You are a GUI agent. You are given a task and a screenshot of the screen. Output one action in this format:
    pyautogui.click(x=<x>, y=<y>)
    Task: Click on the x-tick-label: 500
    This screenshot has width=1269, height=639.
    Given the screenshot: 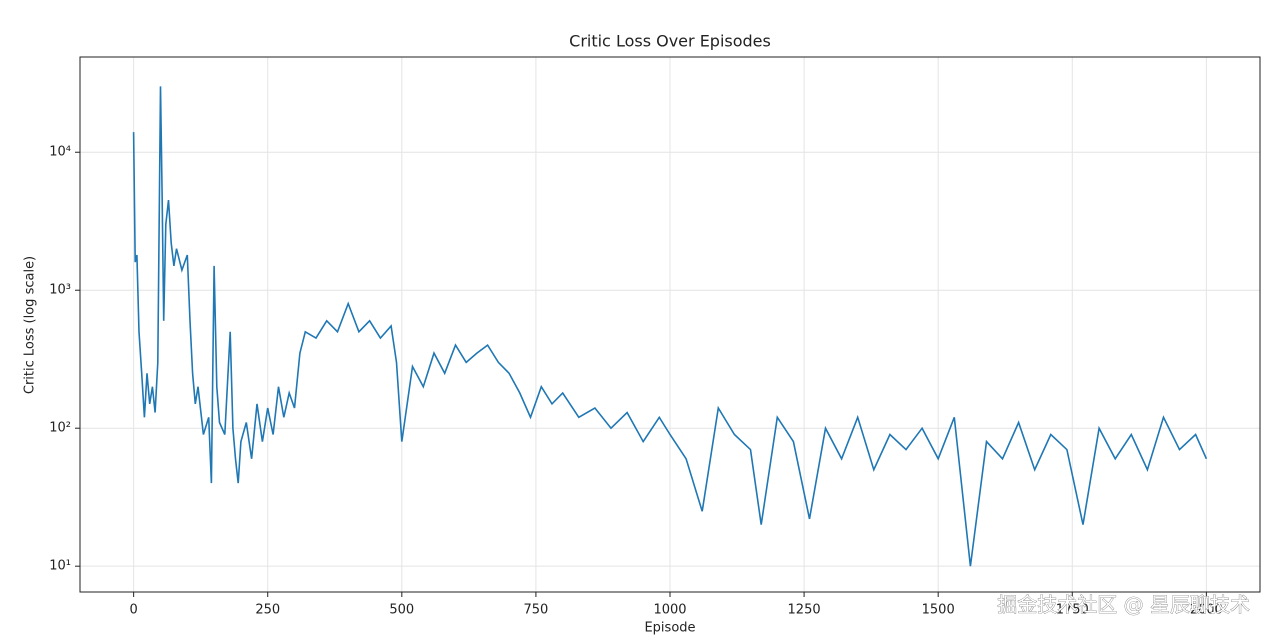 What is the action you would take?
    pyautogui.click(x=401, y=610)
    